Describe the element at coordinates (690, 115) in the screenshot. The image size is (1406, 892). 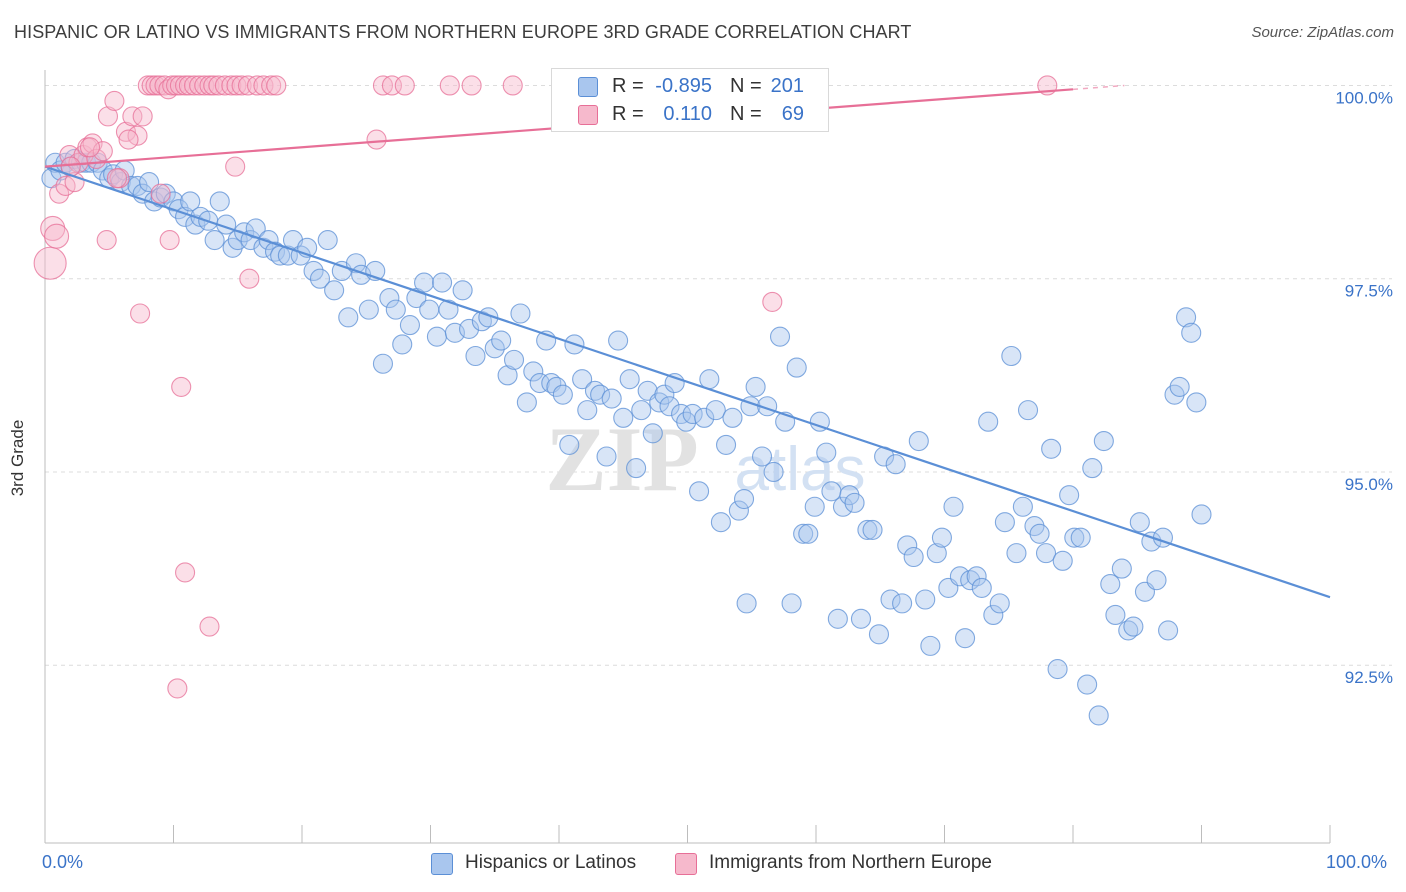
I see `stats-legend-row-pink: R = 0.110 N = 69` at that location.